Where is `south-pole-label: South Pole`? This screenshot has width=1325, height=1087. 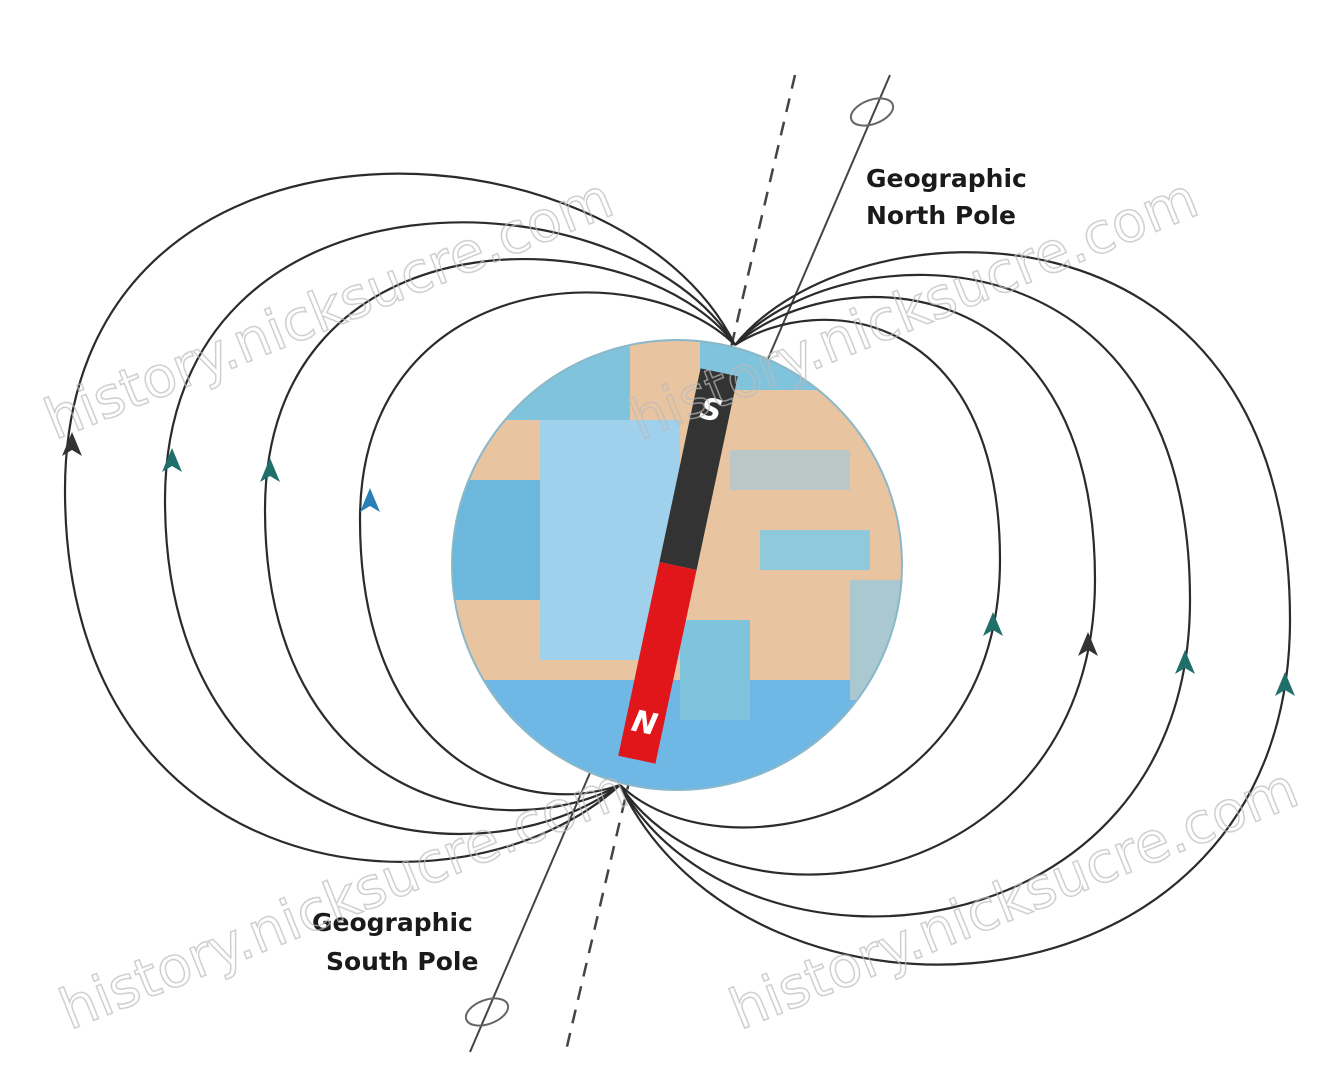 south-pole-label: South Pole is located at coordinates (402, 961).